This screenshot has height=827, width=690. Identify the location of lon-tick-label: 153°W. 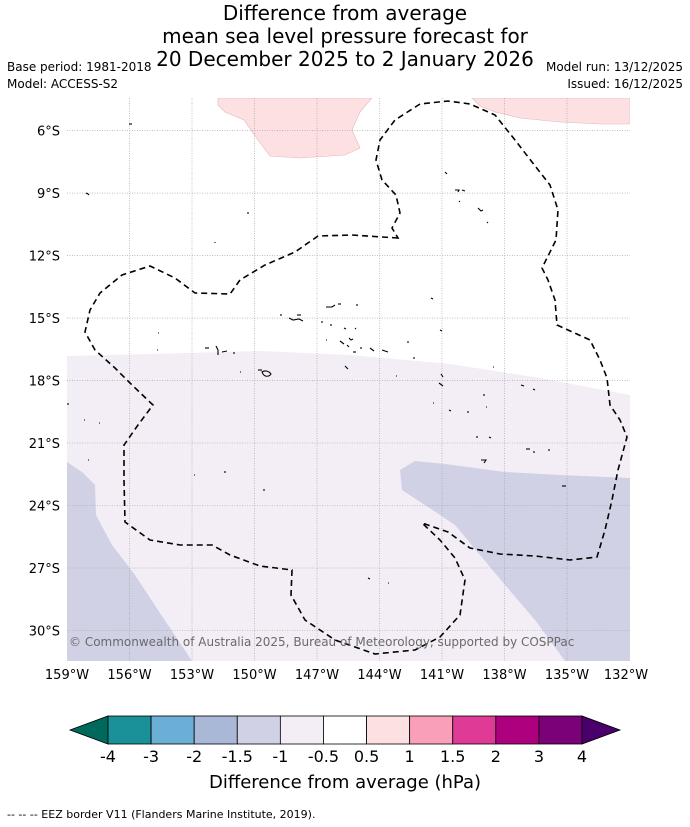
(192, 675).